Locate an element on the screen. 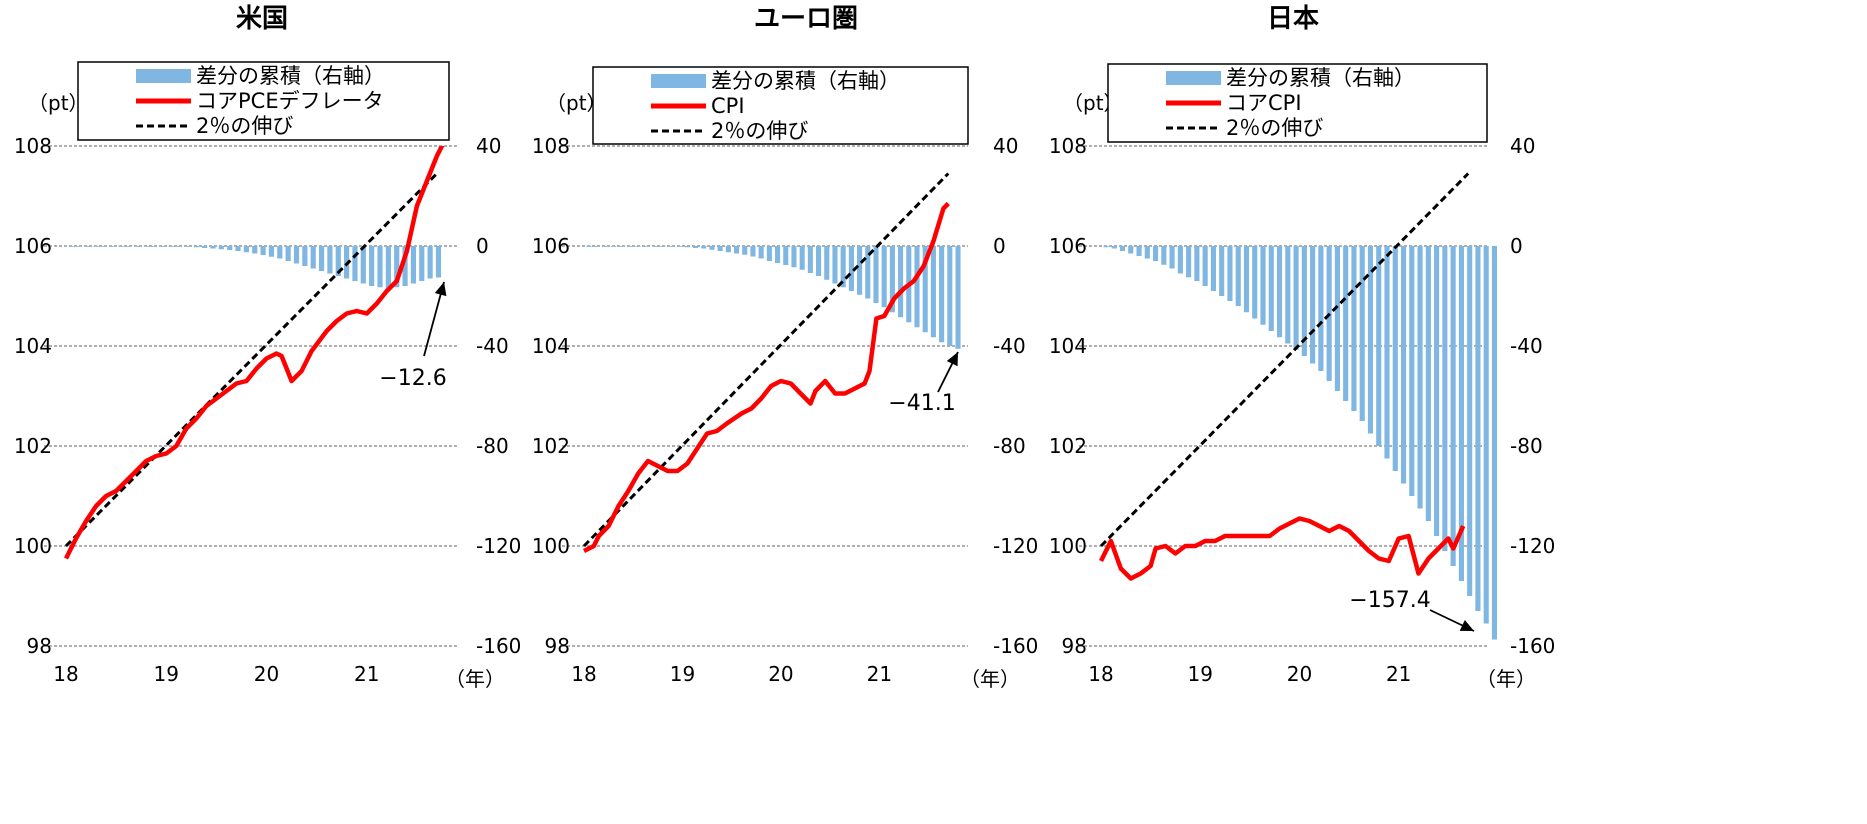 Image resolution: width=1867 pixels, height=824 pixels. legend-label: コアPCEデフレータ is located at coordinates (290, 101).